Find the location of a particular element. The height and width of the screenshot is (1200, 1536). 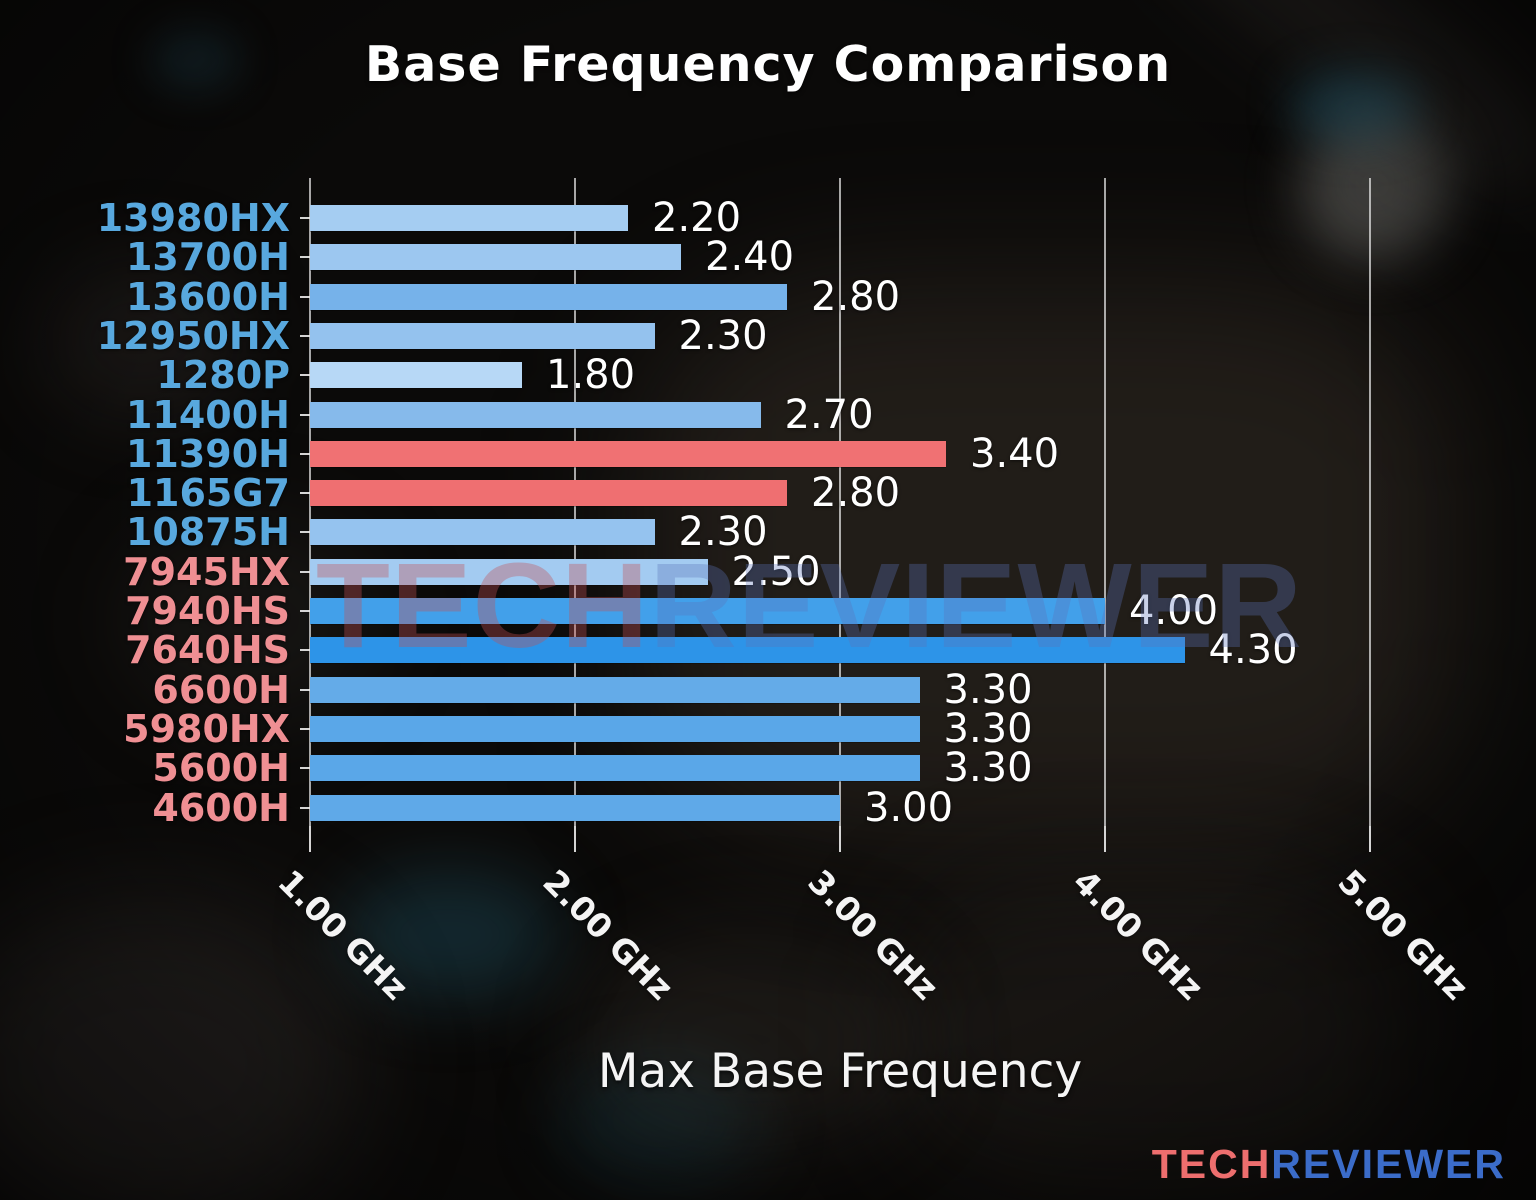

value-label: 2.20 is located at coordinates (697, 218).